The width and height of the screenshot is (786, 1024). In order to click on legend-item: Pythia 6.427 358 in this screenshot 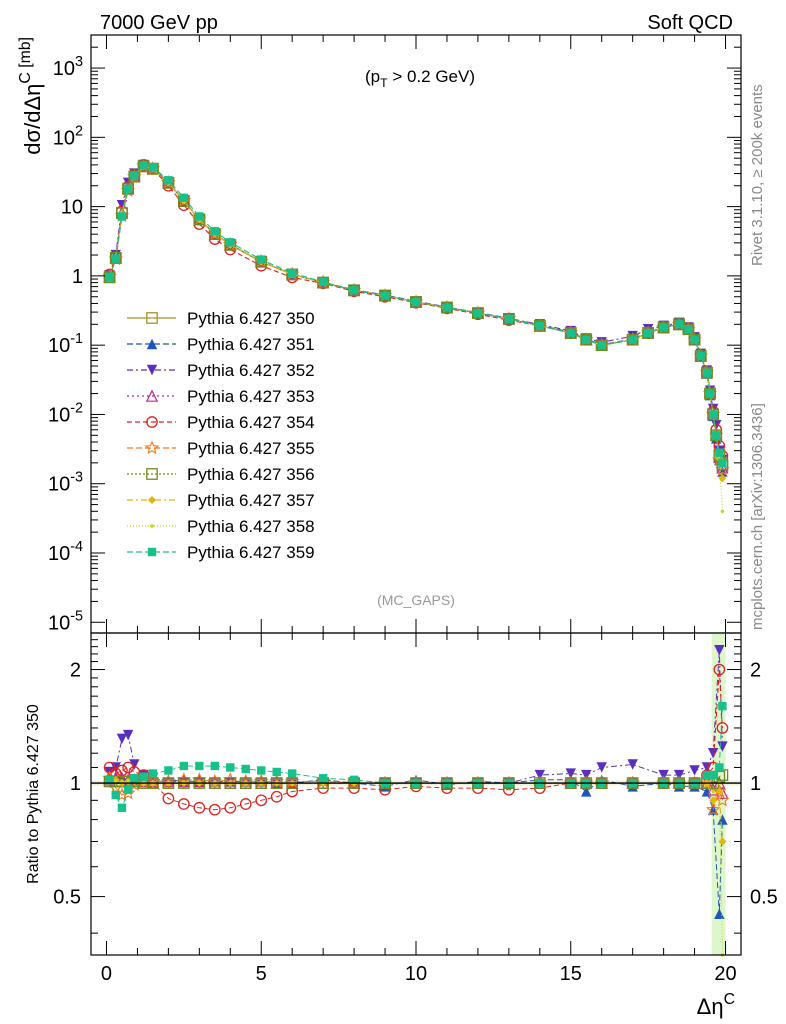, I will do `click(221, 526)`.